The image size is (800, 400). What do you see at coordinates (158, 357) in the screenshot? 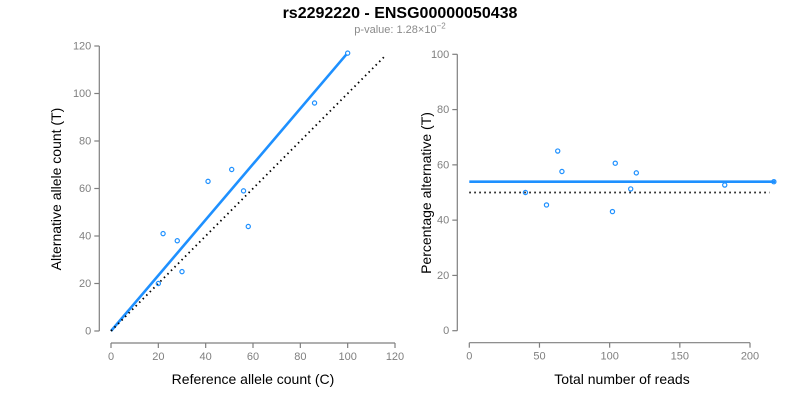
I see `left-x-tick-label: 20` at bounding box center [158, 357].